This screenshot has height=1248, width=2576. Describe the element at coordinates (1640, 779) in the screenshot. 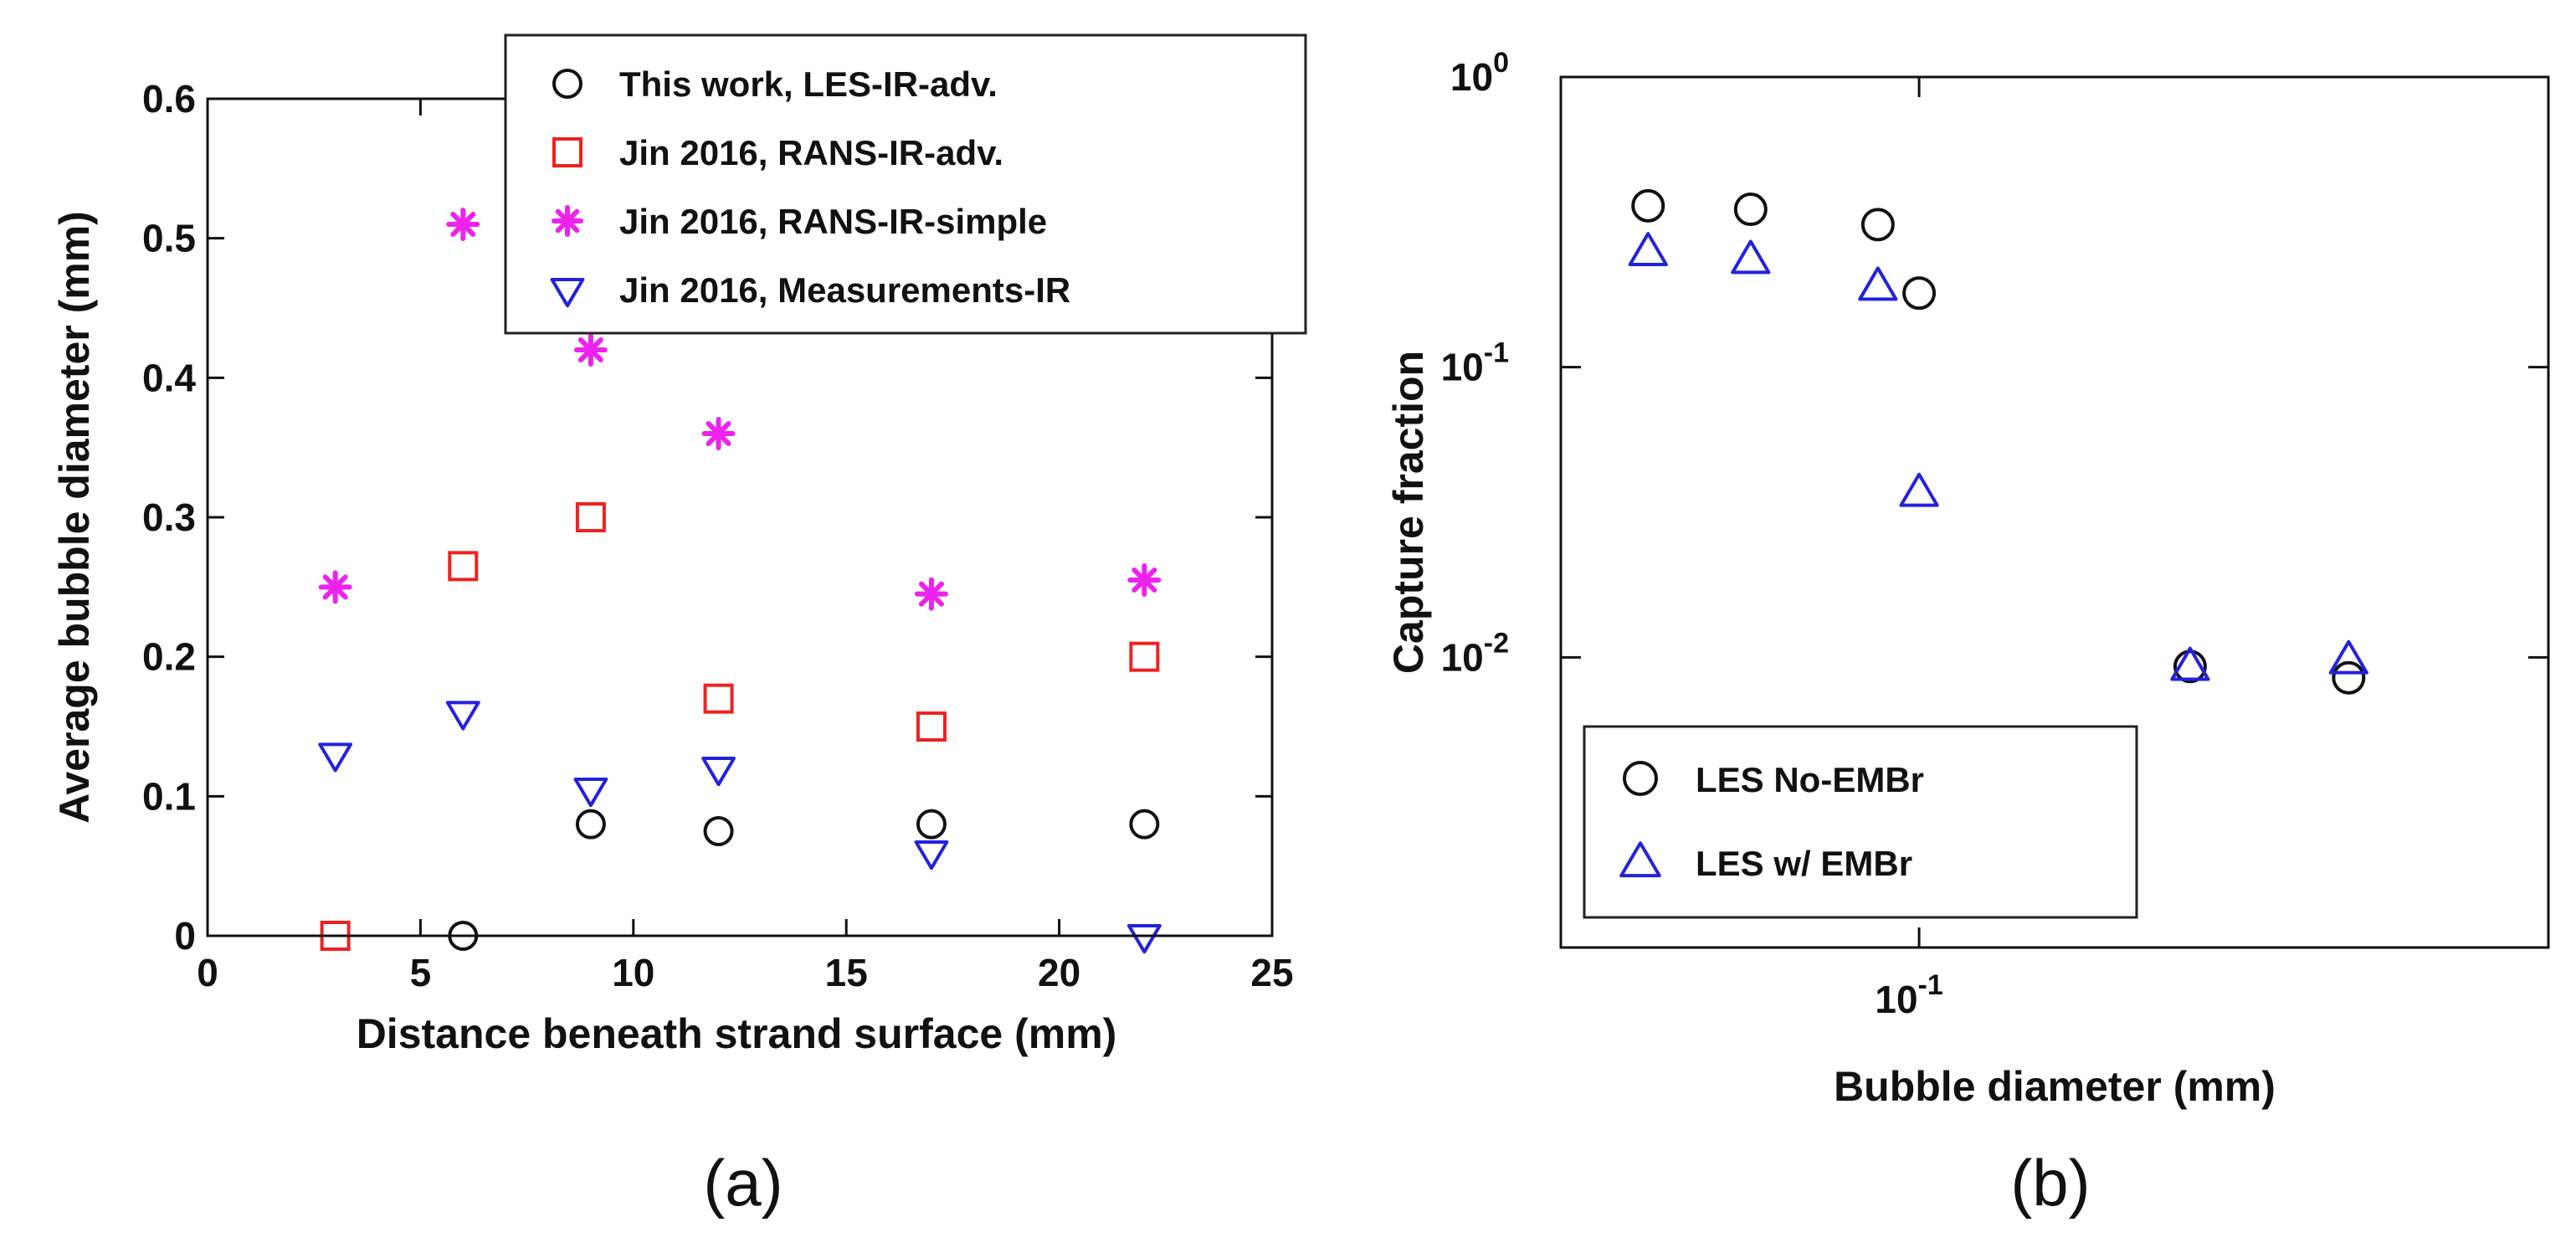

I see `legend-marker-les-no-embr` at that location.